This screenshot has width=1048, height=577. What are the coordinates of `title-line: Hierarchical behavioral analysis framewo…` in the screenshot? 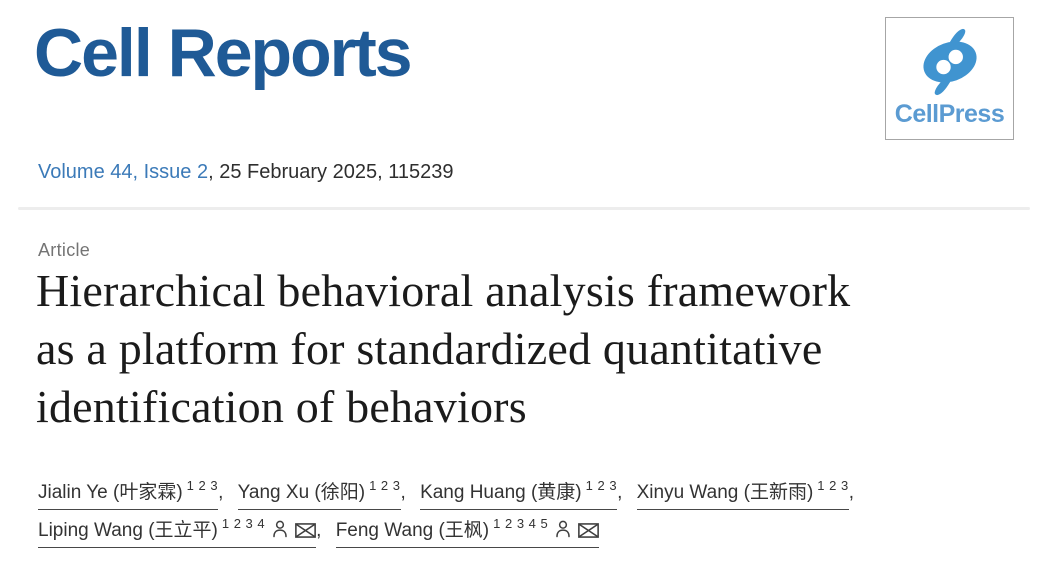 It's located at (443, 290).